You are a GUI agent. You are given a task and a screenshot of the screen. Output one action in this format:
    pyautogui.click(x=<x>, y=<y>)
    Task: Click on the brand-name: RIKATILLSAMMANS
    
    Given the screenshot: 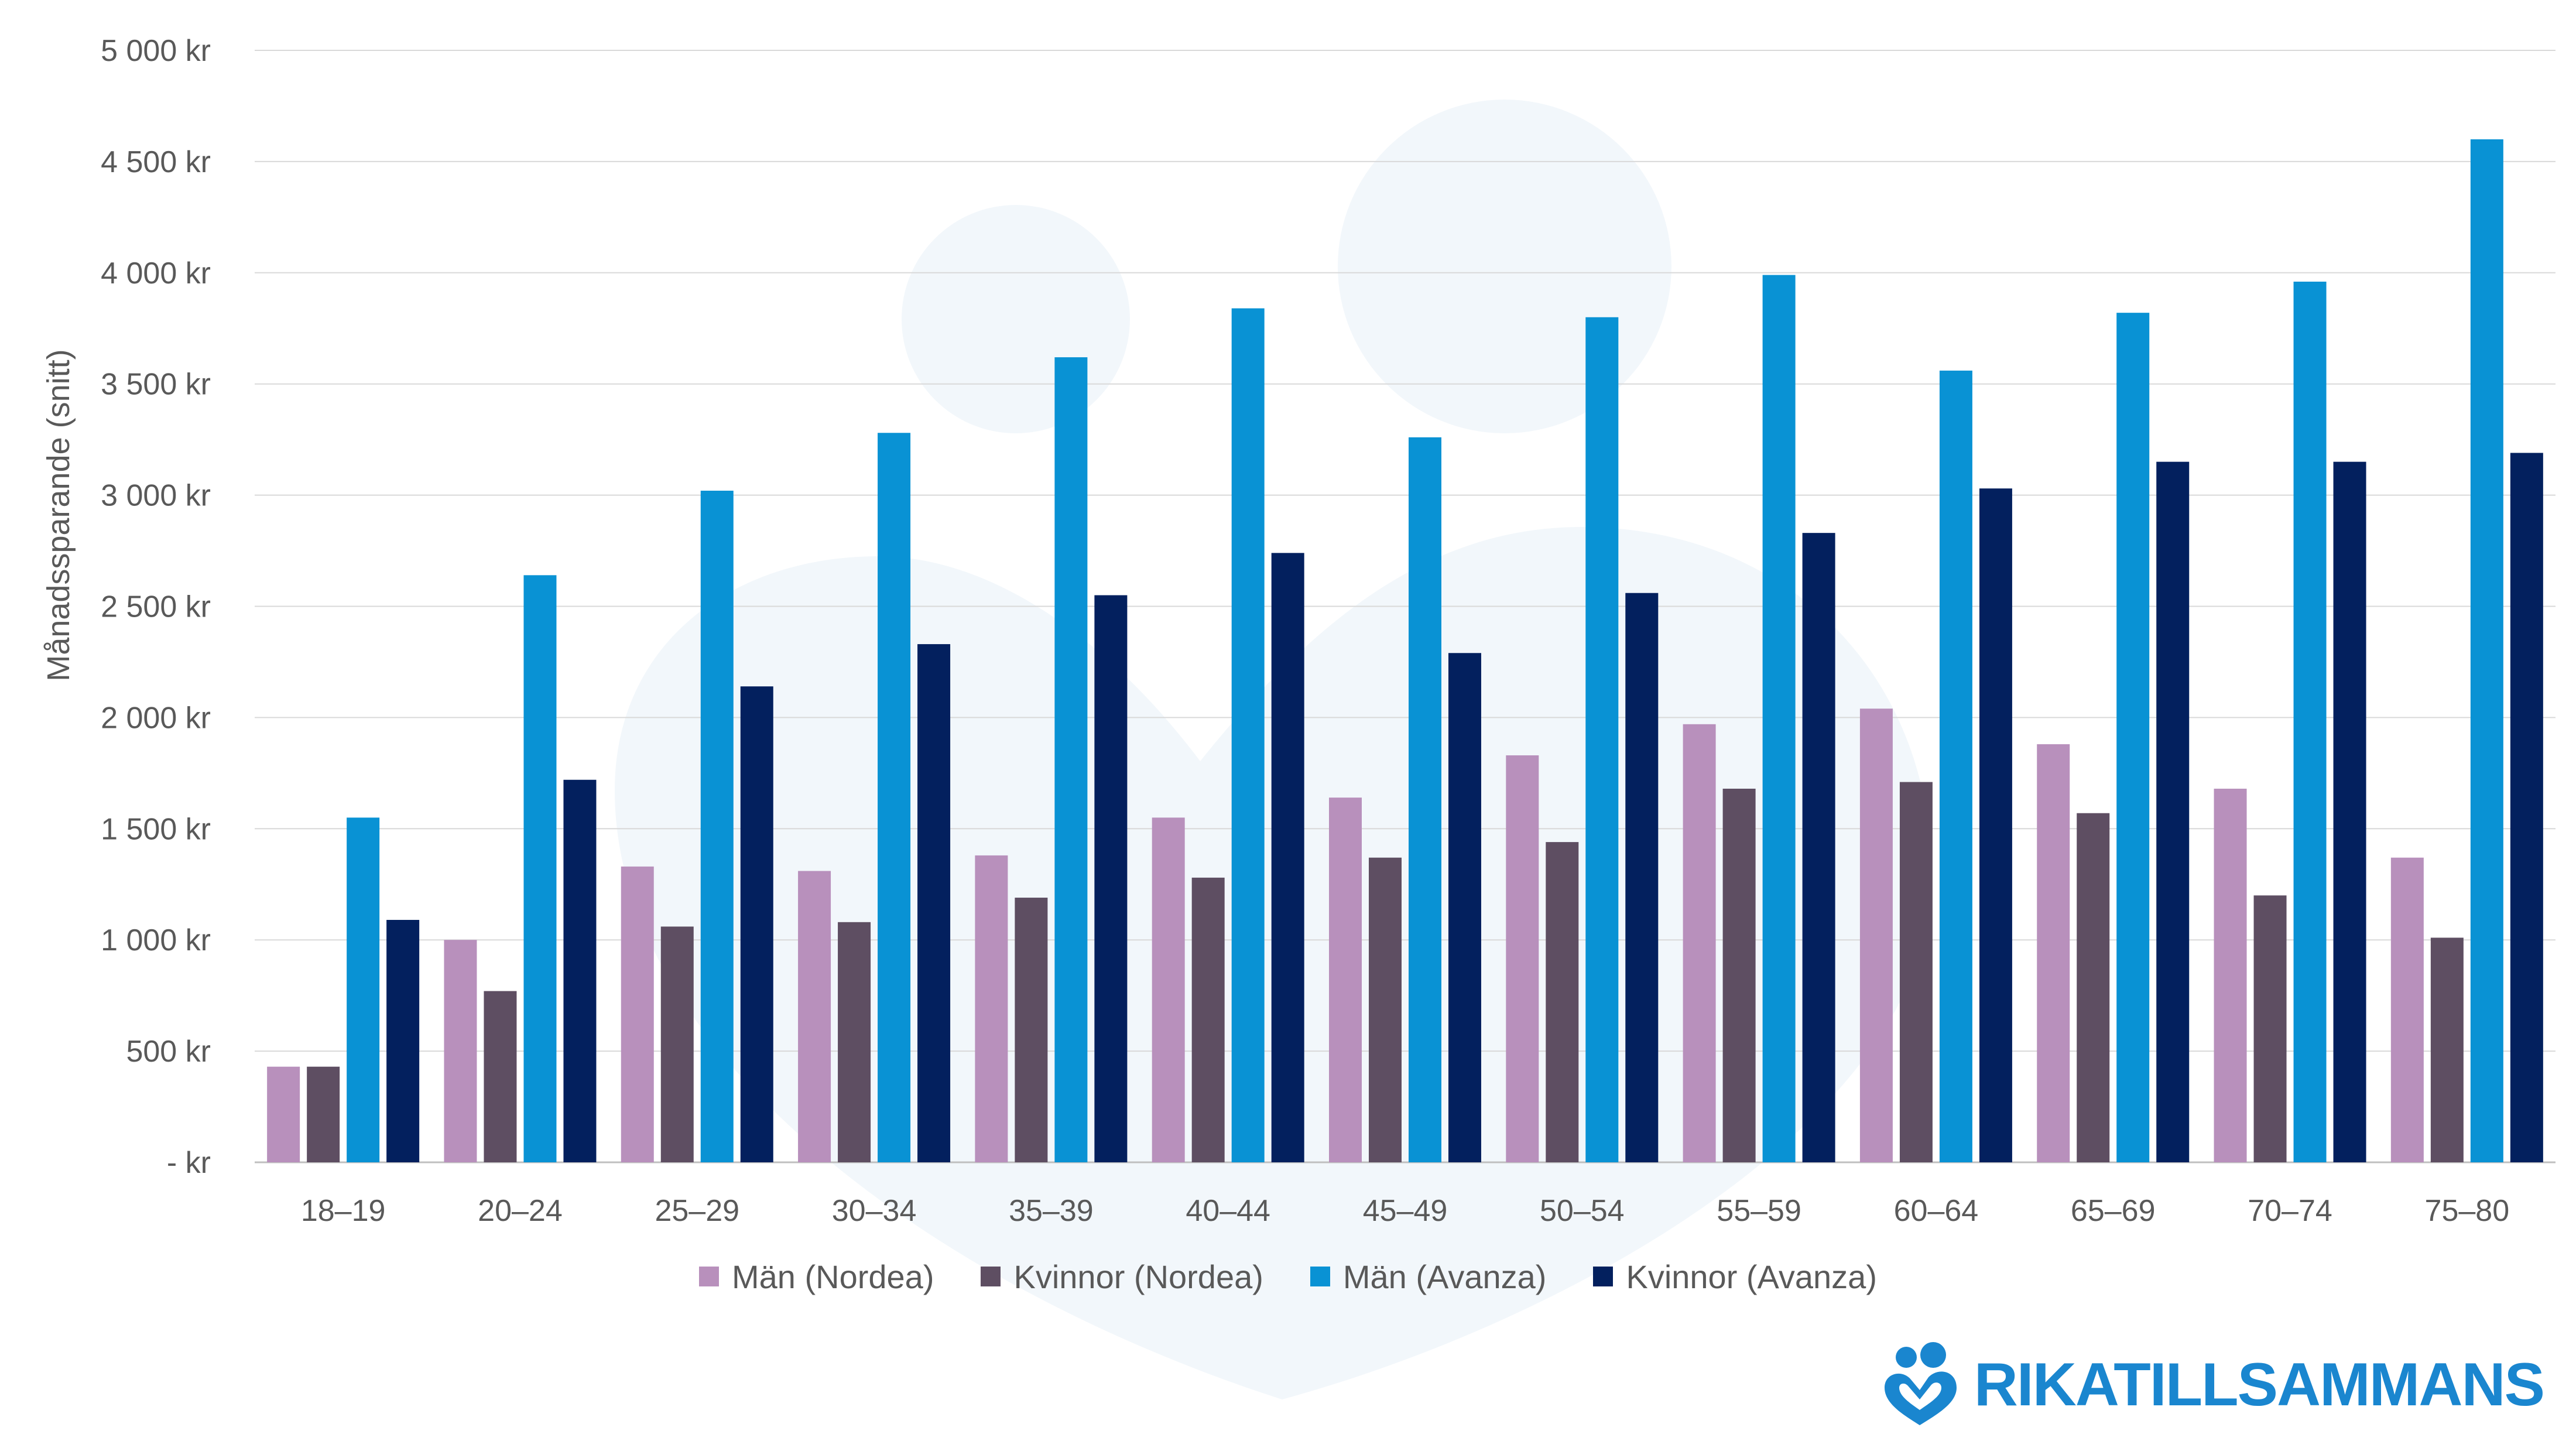 What is the action you would take?
    pyautogui.click(x=2259, y=1384)
    